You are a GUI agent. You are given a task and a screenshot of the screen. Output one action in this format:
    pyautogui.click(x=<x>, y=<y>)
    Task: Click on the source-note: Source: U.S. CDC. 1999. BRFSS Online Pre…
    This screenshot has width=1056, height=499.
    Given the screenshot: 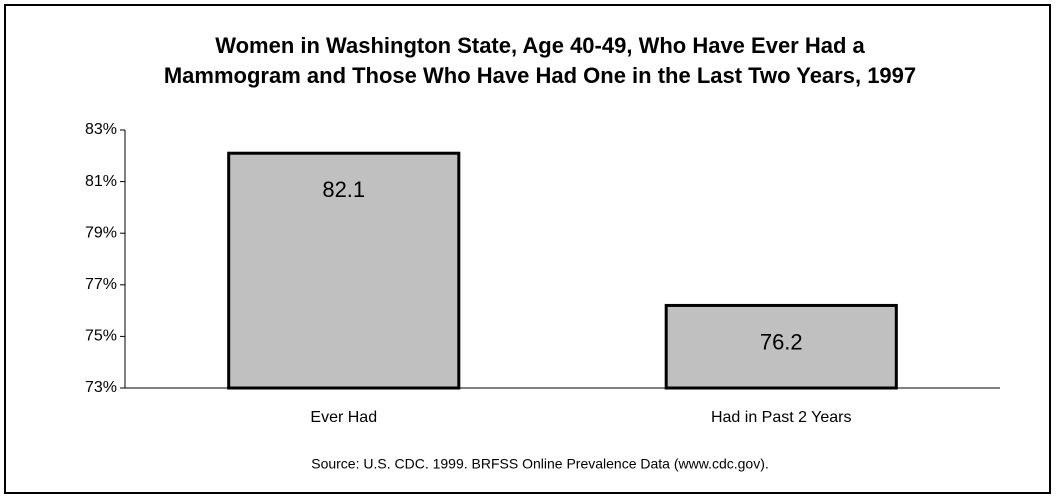 What is the action you would take?
    pyautogui.click(x=540, y=464)
    